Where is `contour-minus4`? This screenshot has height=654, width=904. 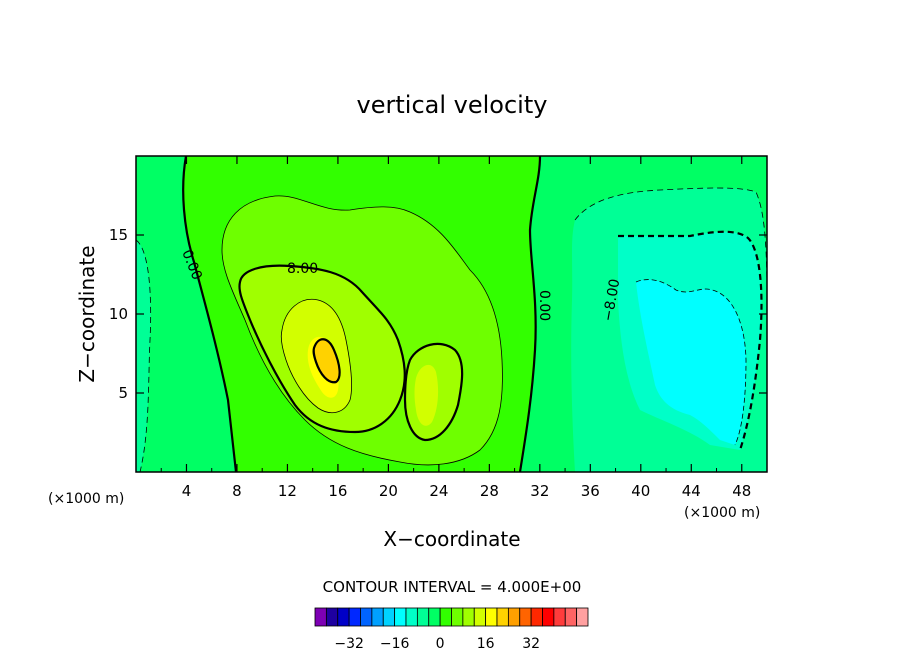 contour-minus4 is located at coordinates (670, 244).